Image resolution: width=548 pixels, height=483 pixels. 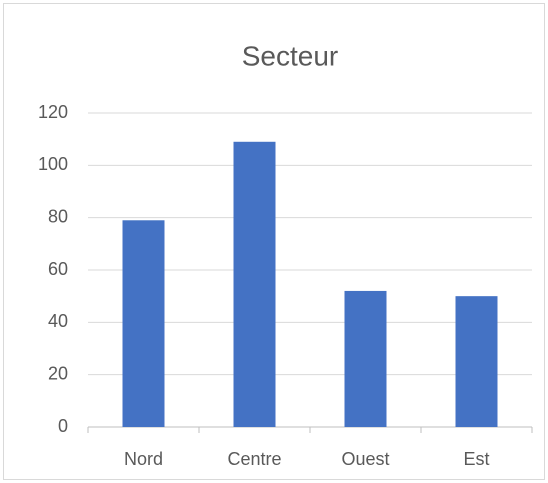 What do you see at coordinates (290, 55) in the screenshot?
I see `chart-title: Secteur` at bounding box center [290, 55].